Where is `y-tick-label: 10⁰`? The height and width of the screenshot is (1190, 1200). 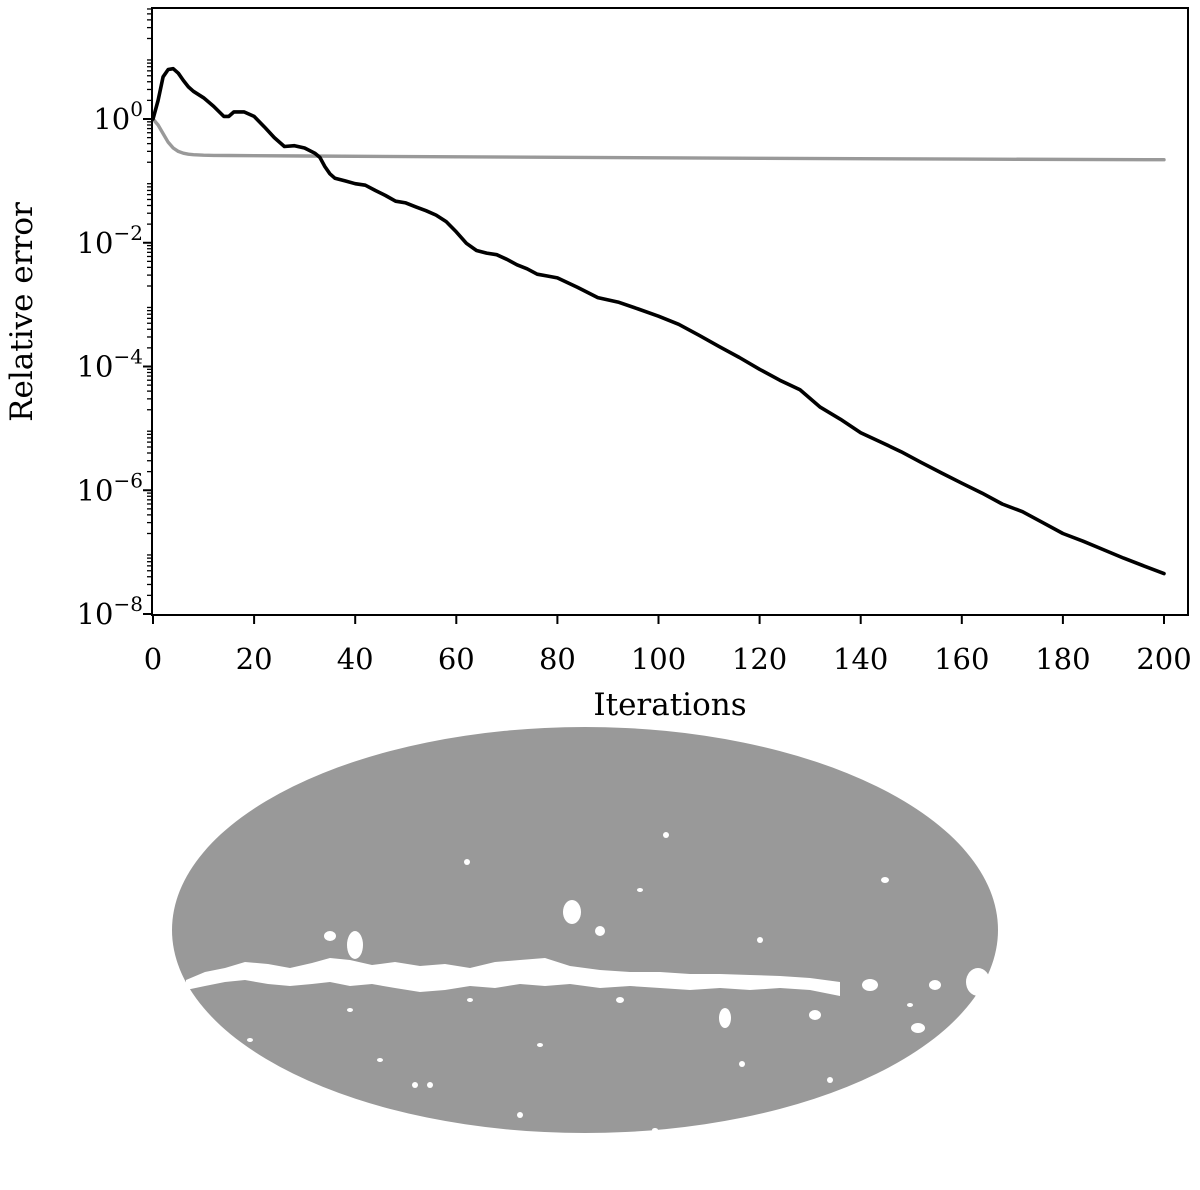 y-tick-label: 10⁰ is located at coordinates (118, 116).